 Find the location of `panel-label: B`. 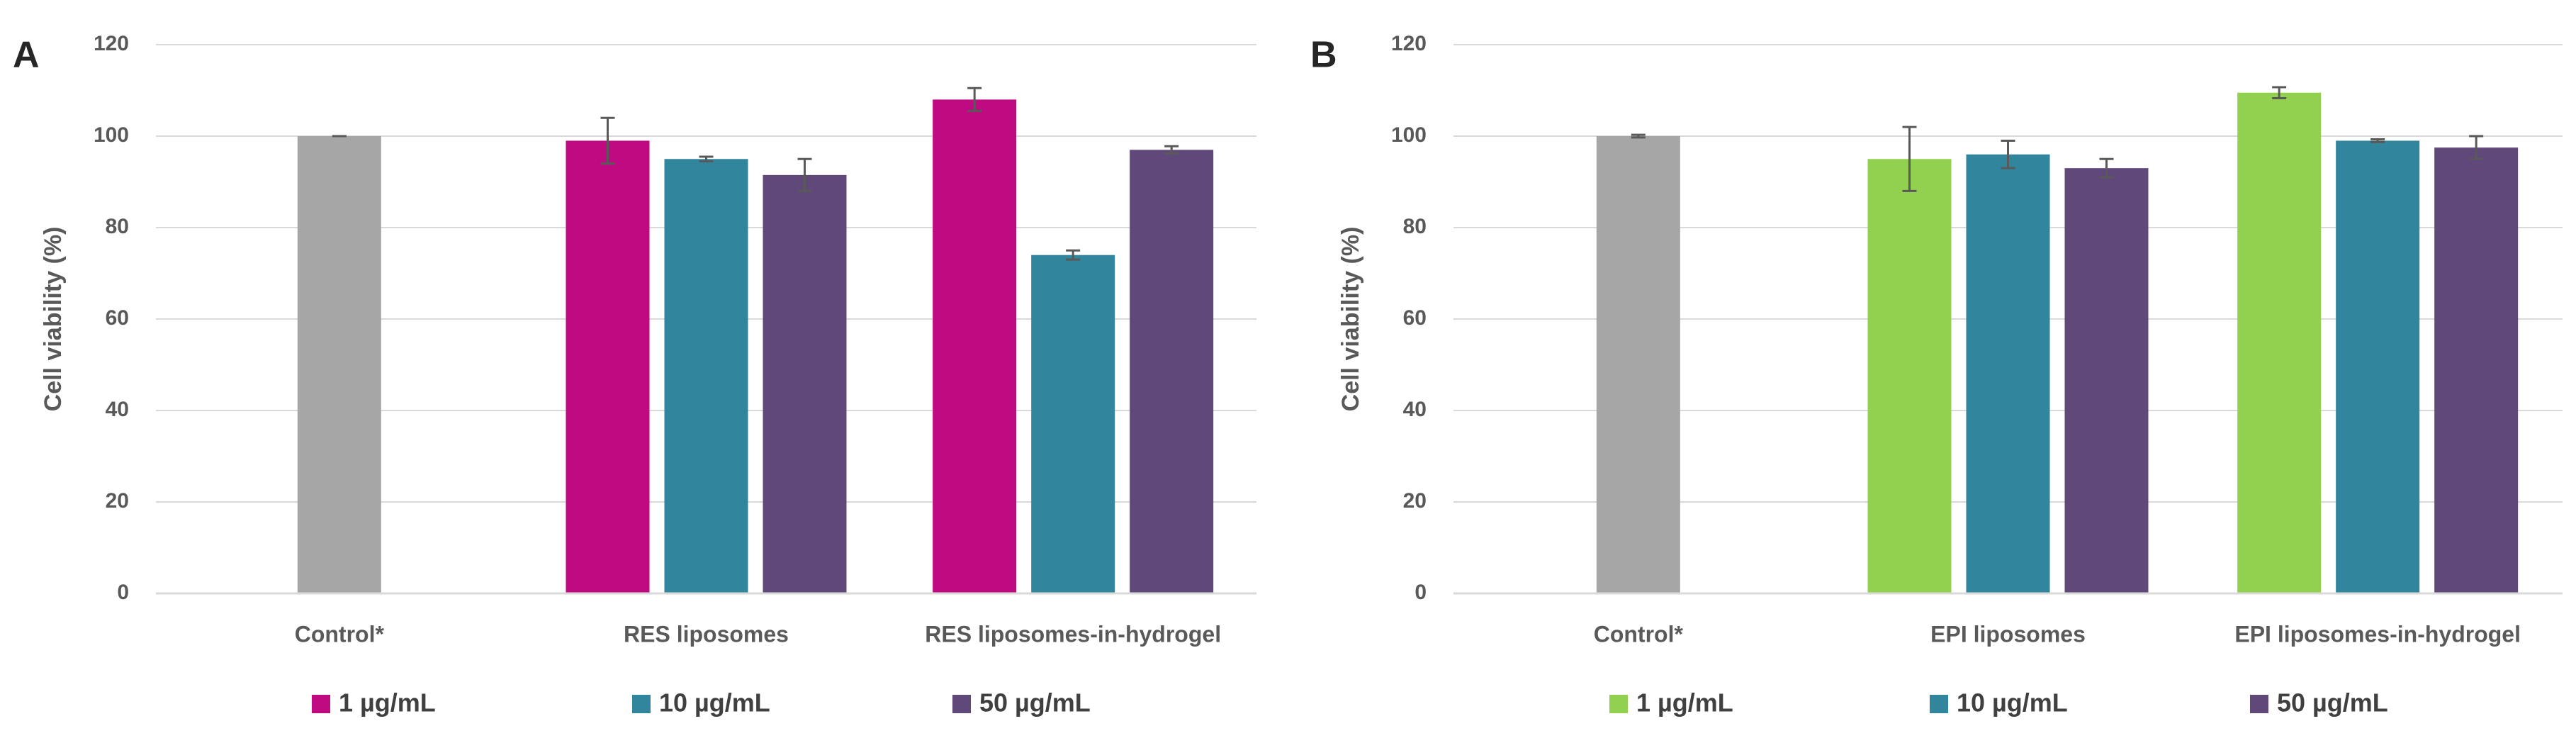

panel-label: B is located at coordinates (1323, 56).